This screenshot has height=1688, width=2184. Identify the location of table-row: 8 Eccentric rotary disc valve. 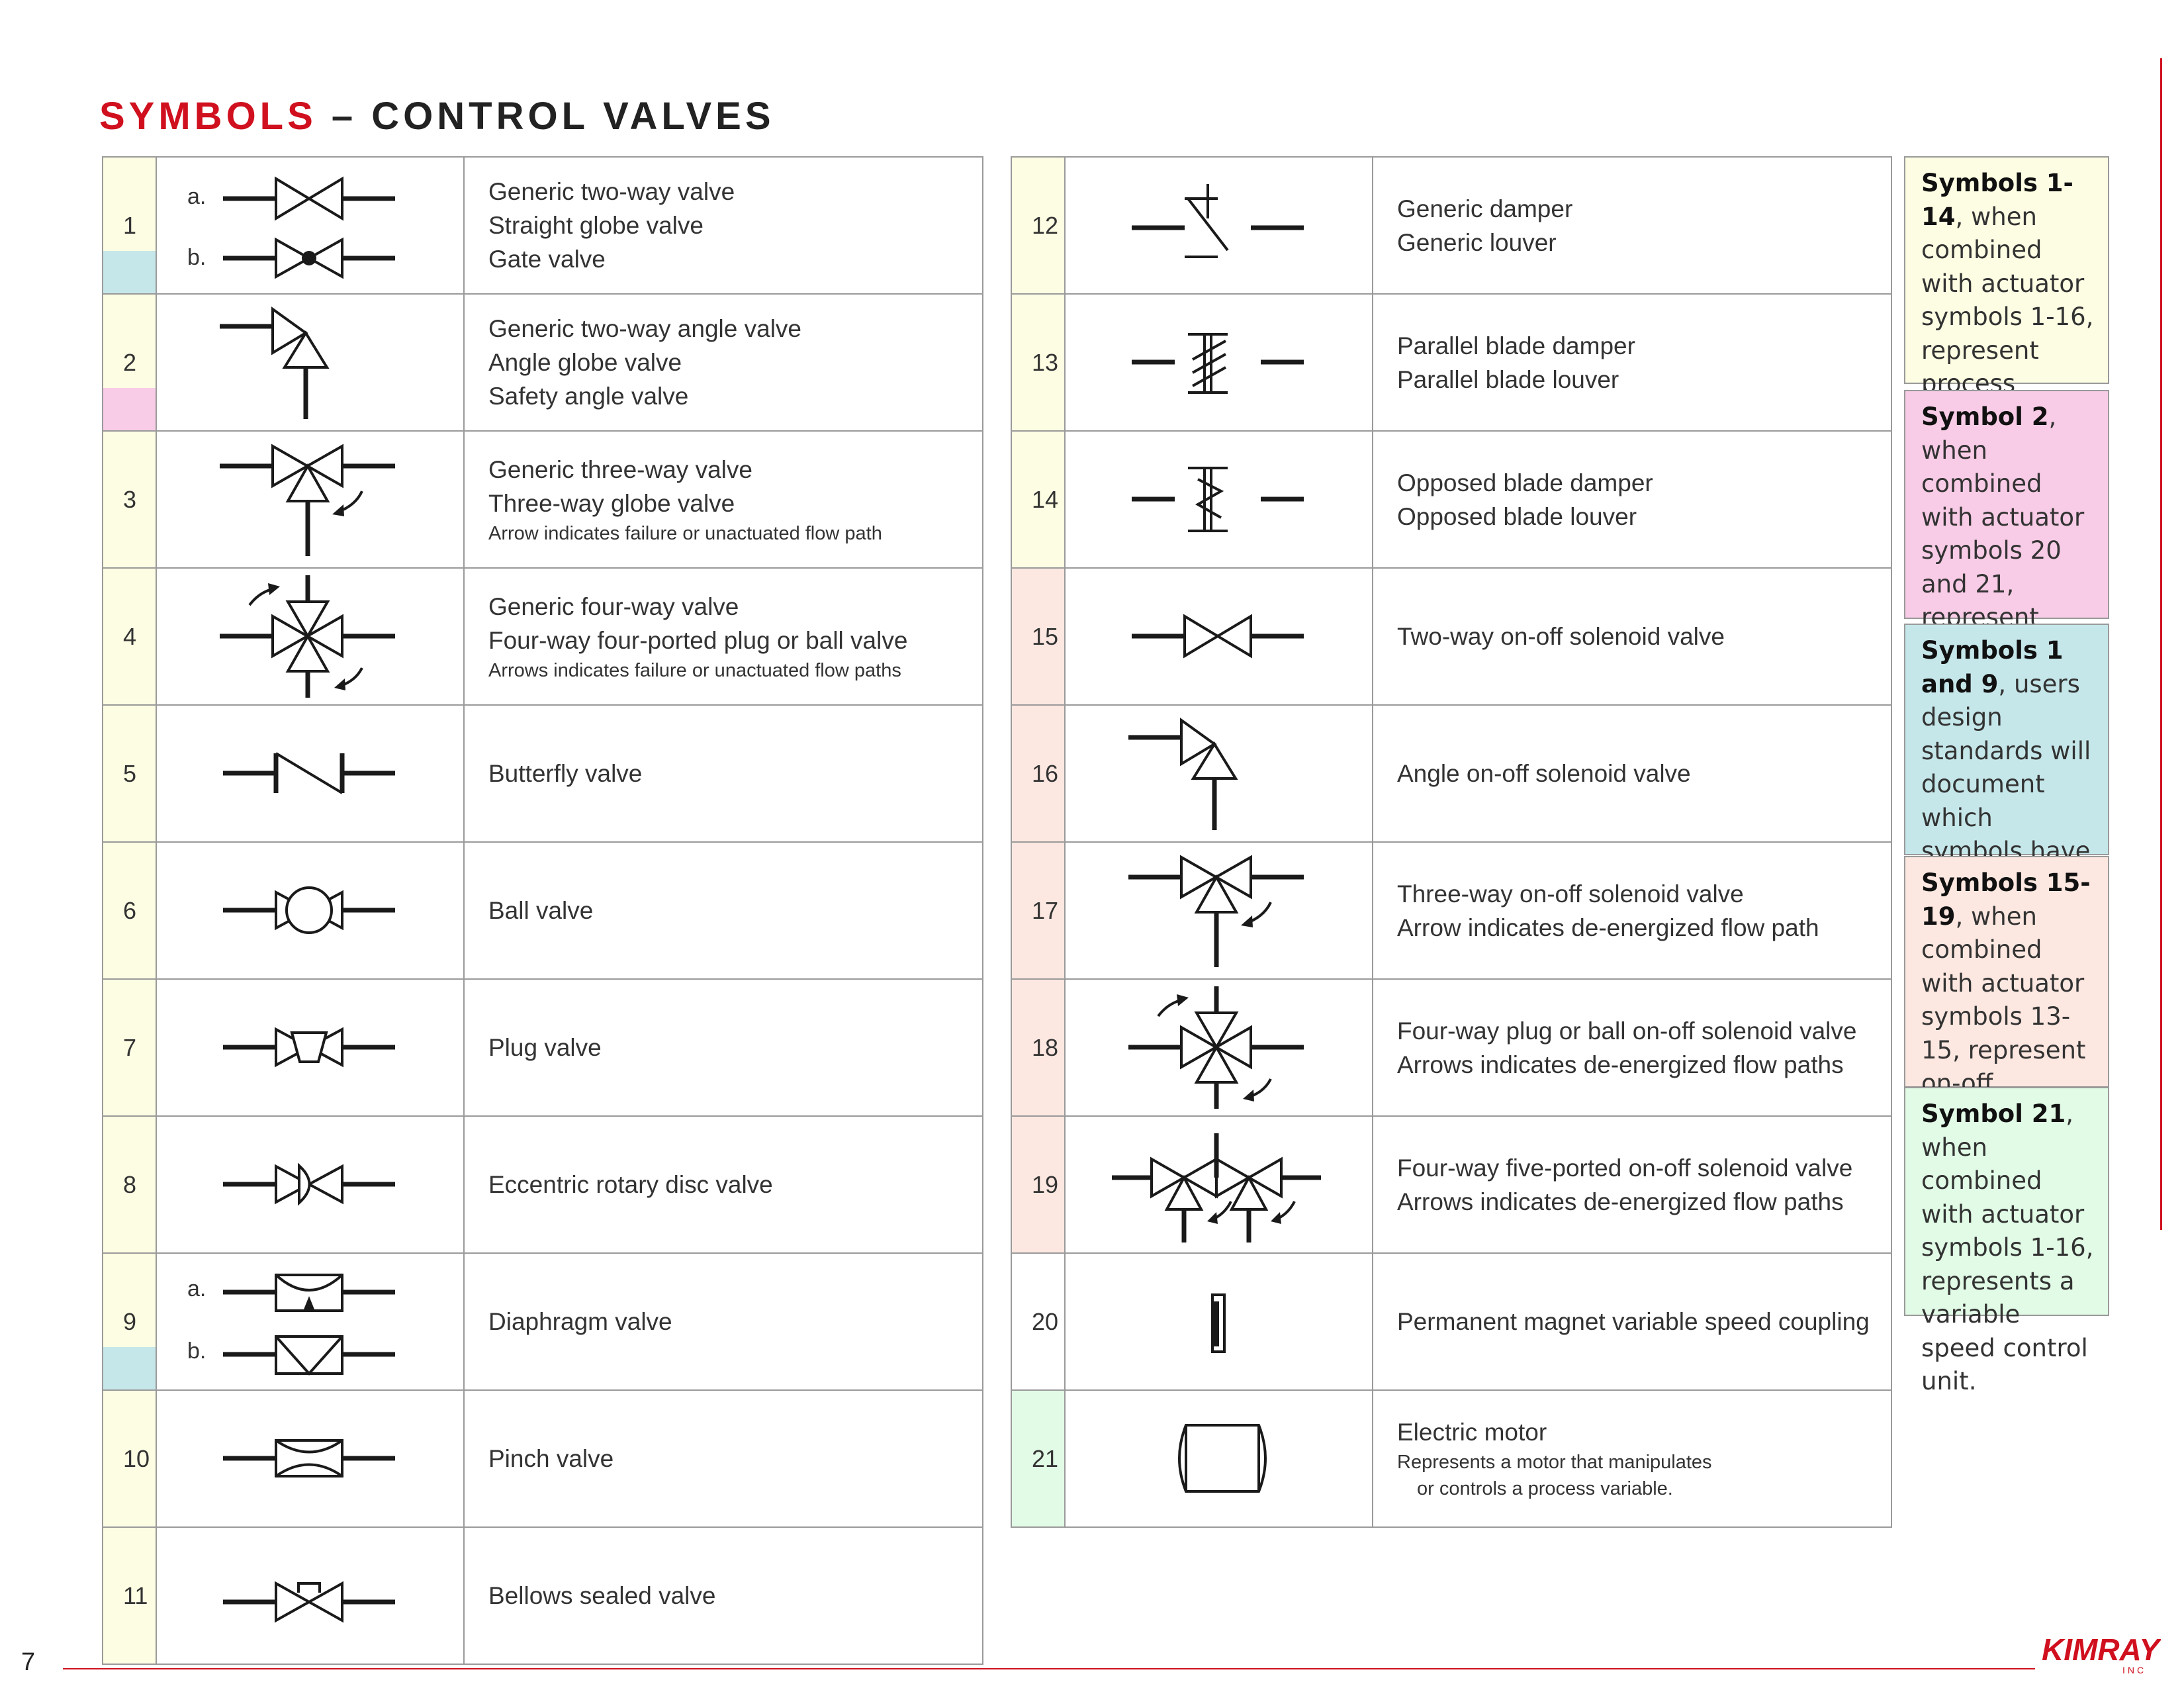
(542, 1184).